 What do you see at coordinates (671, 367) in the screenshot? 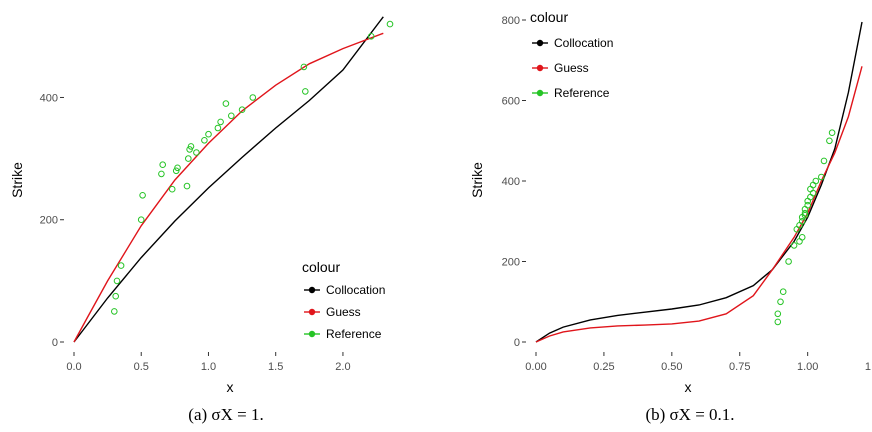
I see `x-tick-label: 0.50` at bounding box center [671, 367].